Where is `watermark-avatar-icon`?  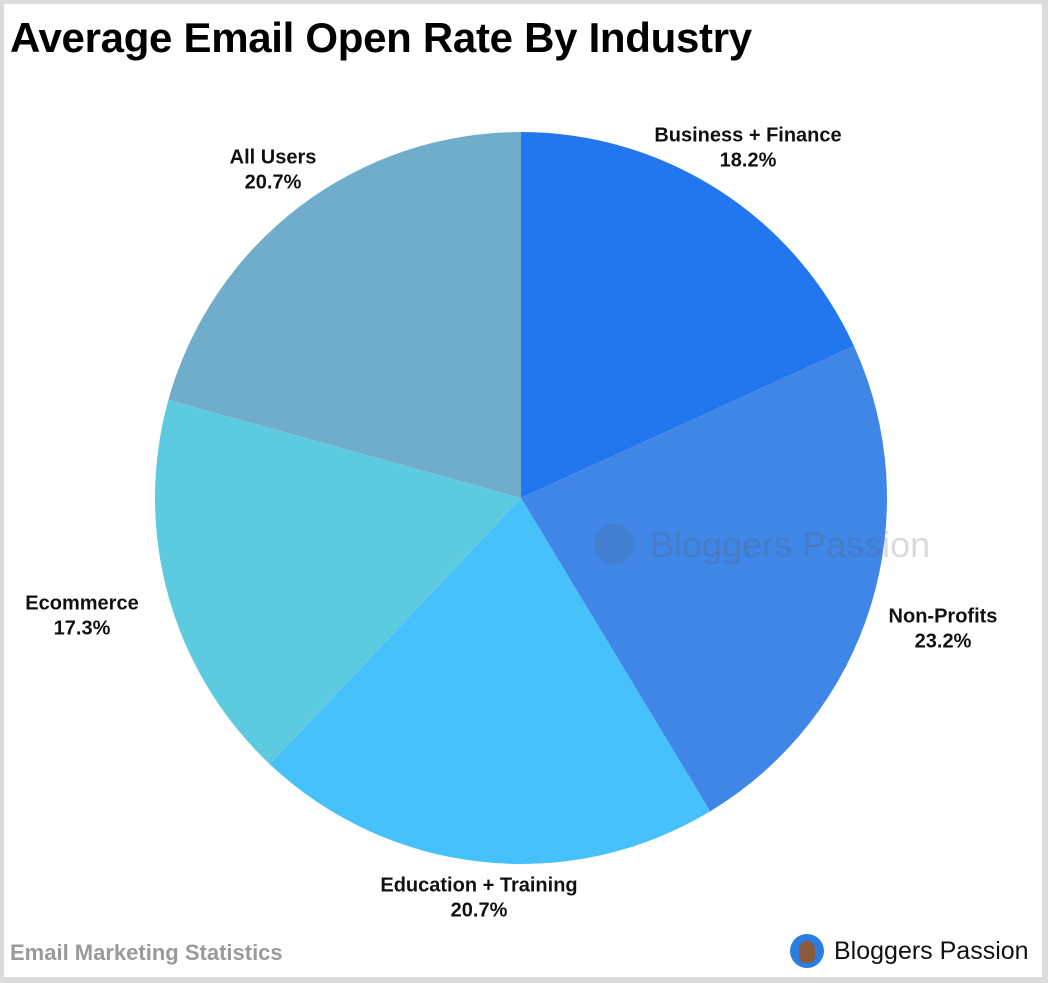
watermark-avatar-icon is located at coordinates (614, 544).